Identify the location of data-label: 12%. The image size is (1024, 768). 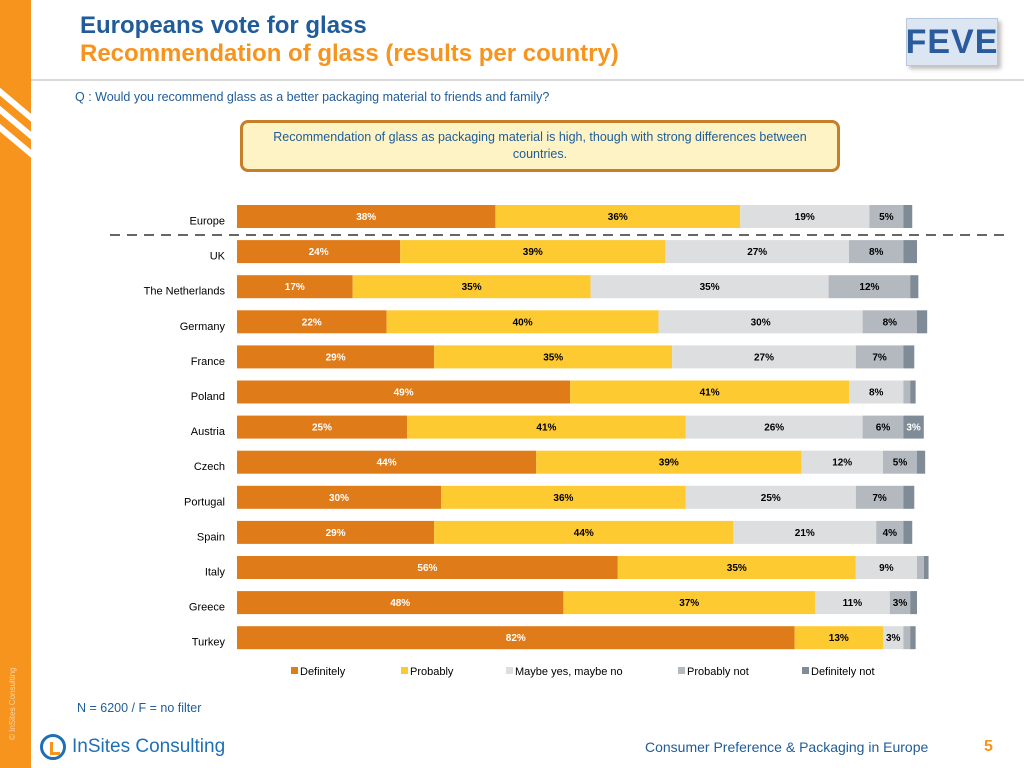
(869, 287).